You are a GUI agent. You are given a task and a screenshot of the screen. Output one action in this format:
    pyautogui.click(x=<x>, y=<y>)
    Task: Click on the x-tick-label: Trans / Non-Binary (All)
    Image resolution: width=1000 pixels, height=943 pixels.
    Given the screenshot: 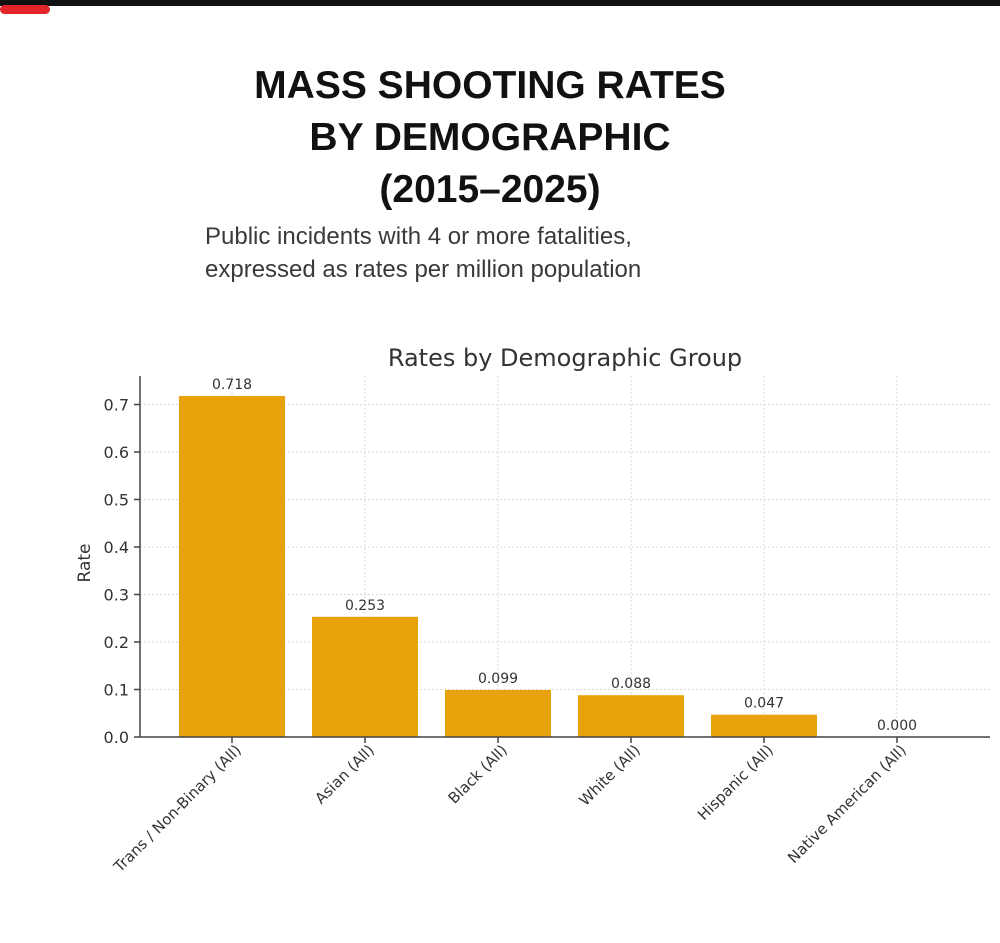 What is the action you would take?
    pyautogui.click(x=177, y=808)
    